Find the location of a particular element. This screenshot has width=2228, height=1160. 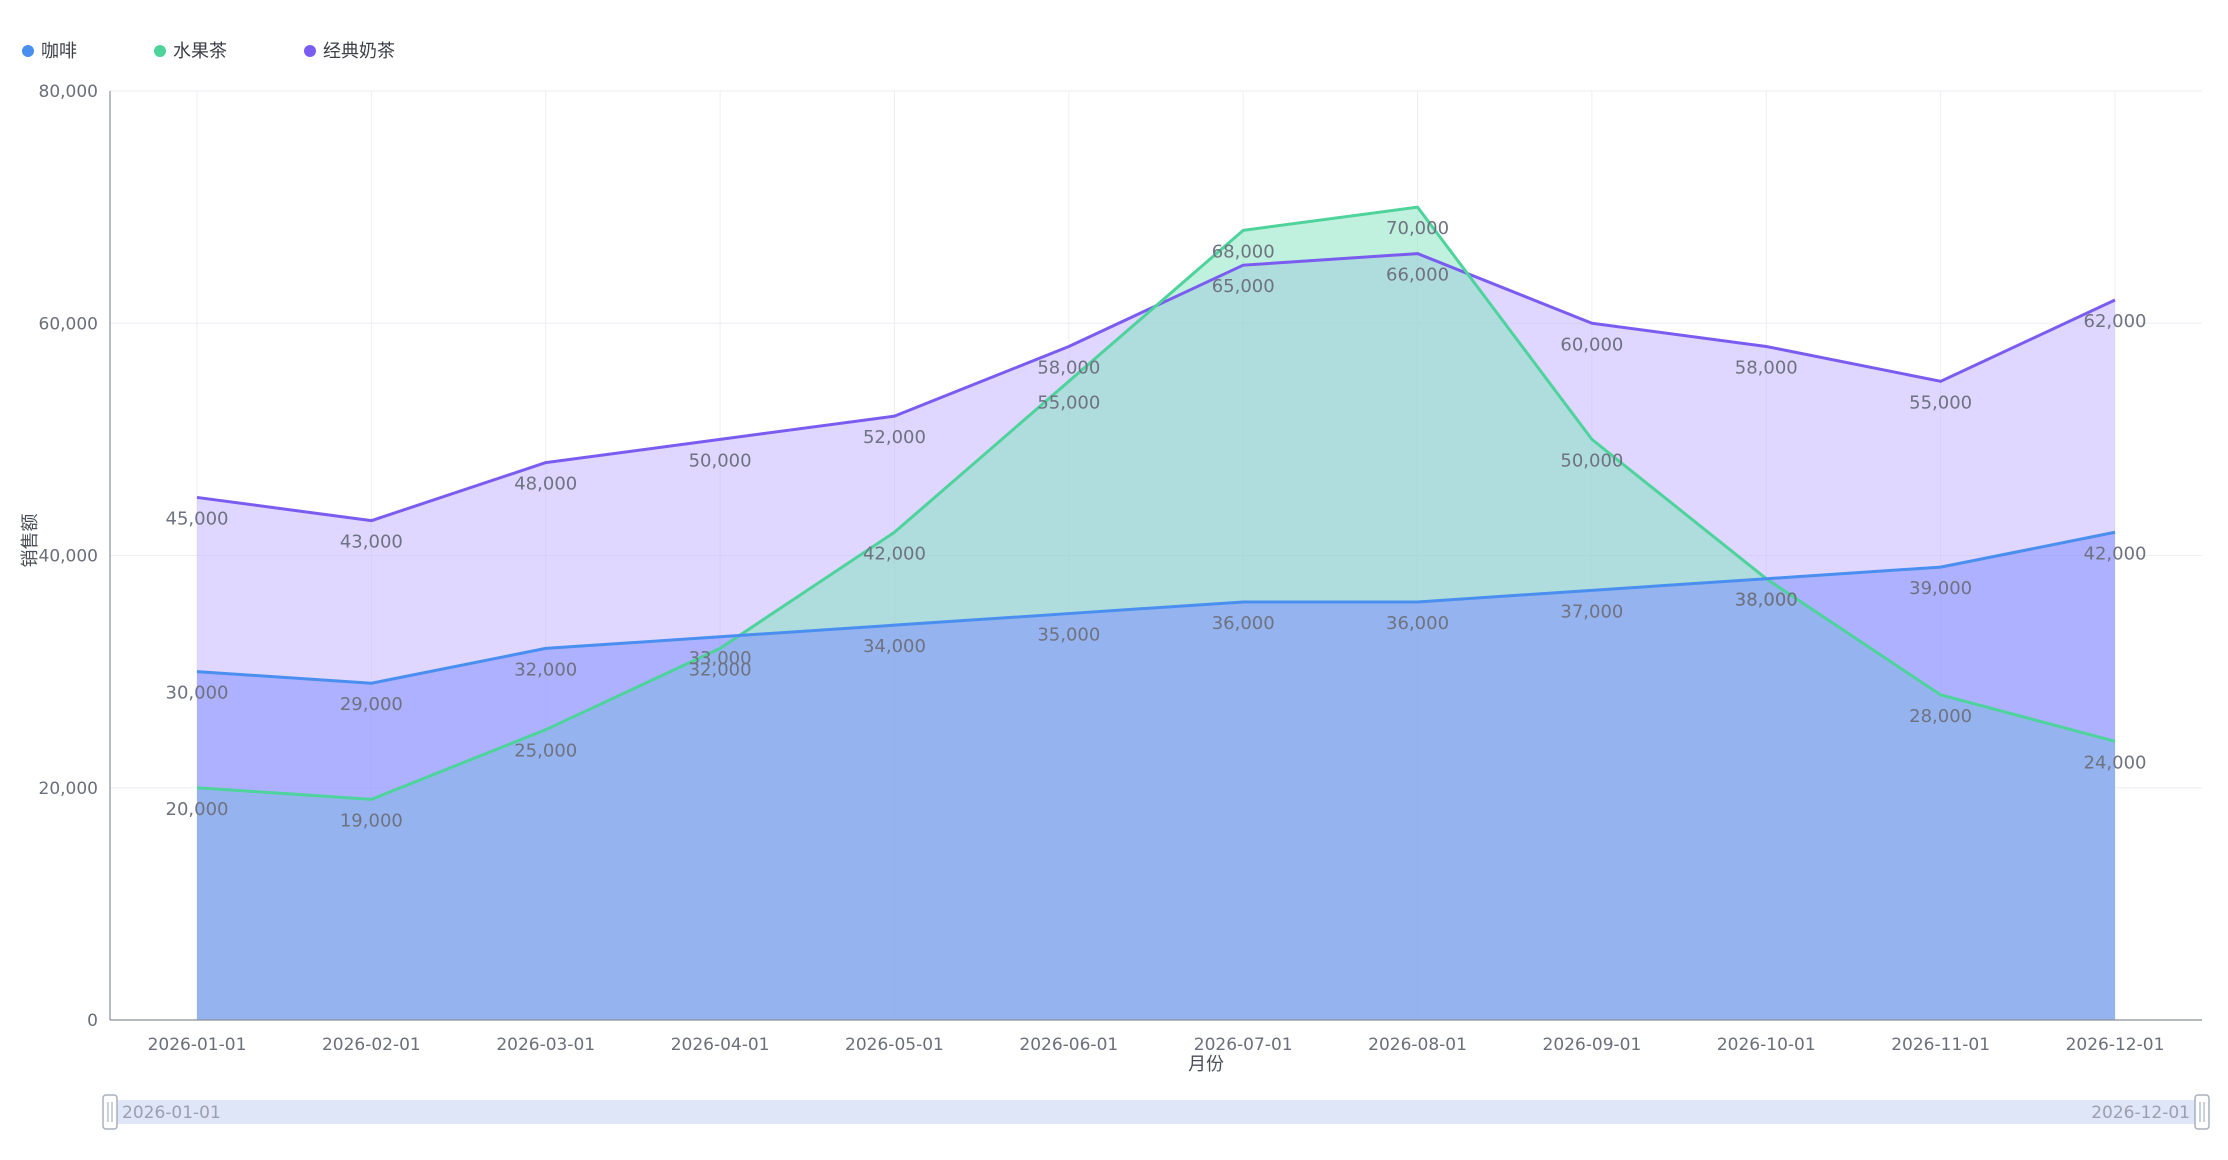

data-label-series-0: 42,000 is located at coordinates (2115, 553).